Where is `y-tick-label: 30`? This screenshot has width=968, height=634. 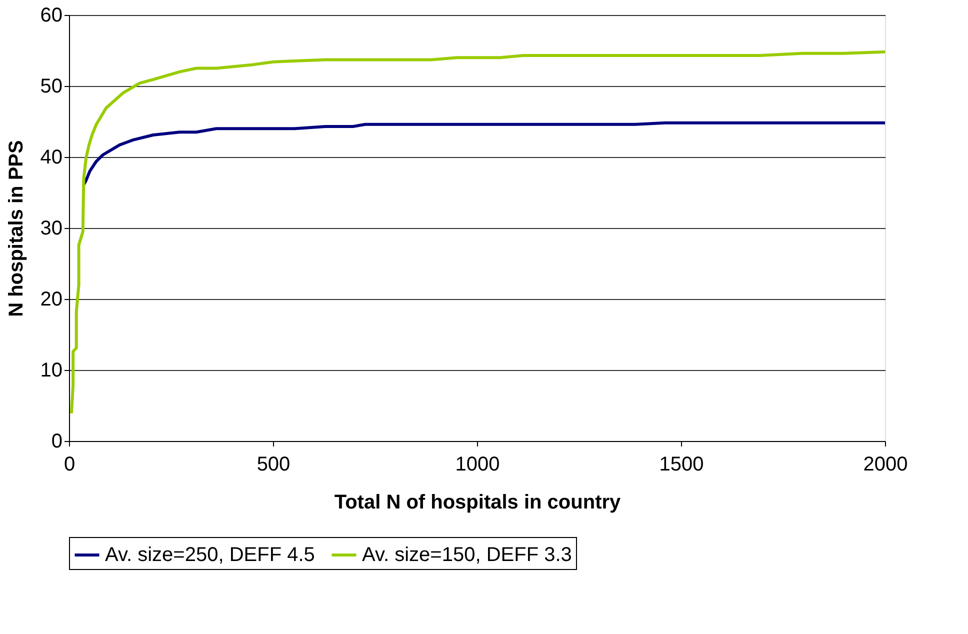
y-tick-label: 30 is located at coordinates (51, 229).